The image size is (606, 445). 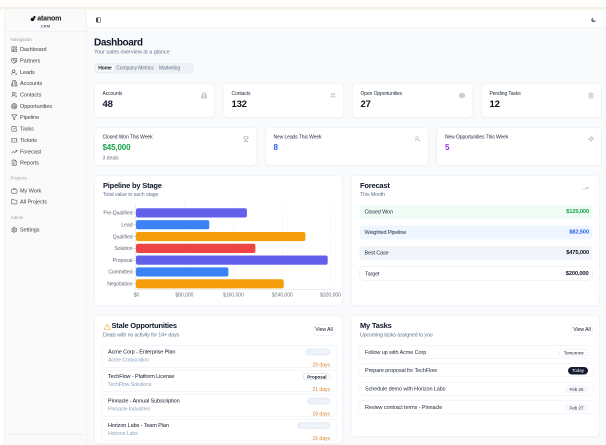 What do you see at coordinates (126, 225) in the screenshot?
I see `svg-text: Lead` at bounding box center [126, 225].